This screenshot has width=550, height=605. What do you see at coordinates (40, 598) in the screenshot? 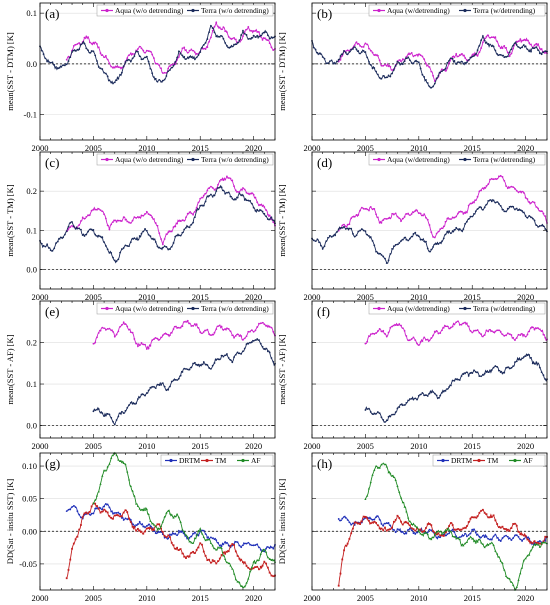
I see `x-tick-label: 2000` at bounding box center [40, 598].